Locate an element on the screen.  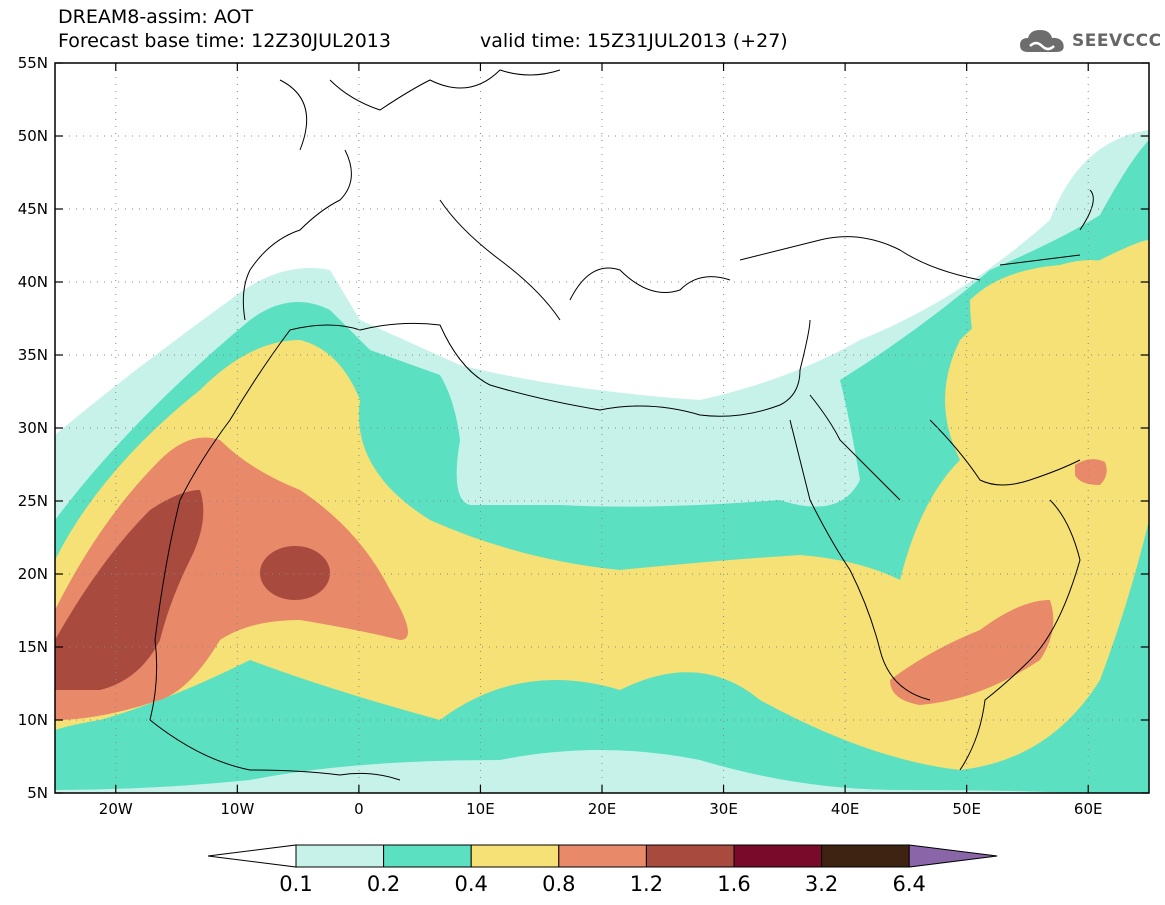
lat-label: 10N is located at coordinates (32, 720).